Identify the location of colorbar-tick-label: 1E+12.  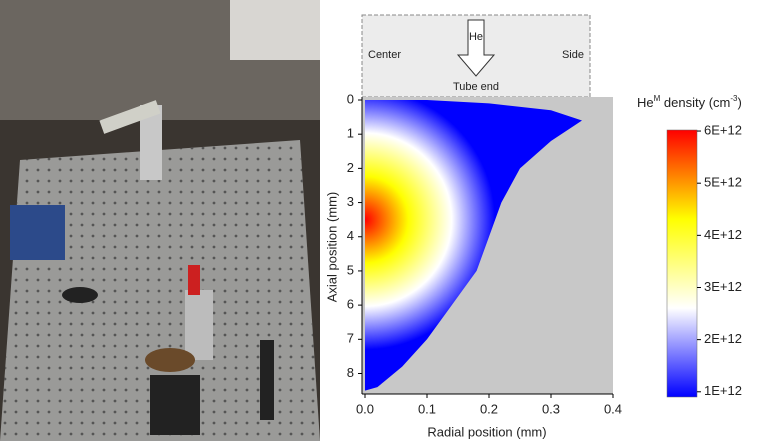
(723, 390).